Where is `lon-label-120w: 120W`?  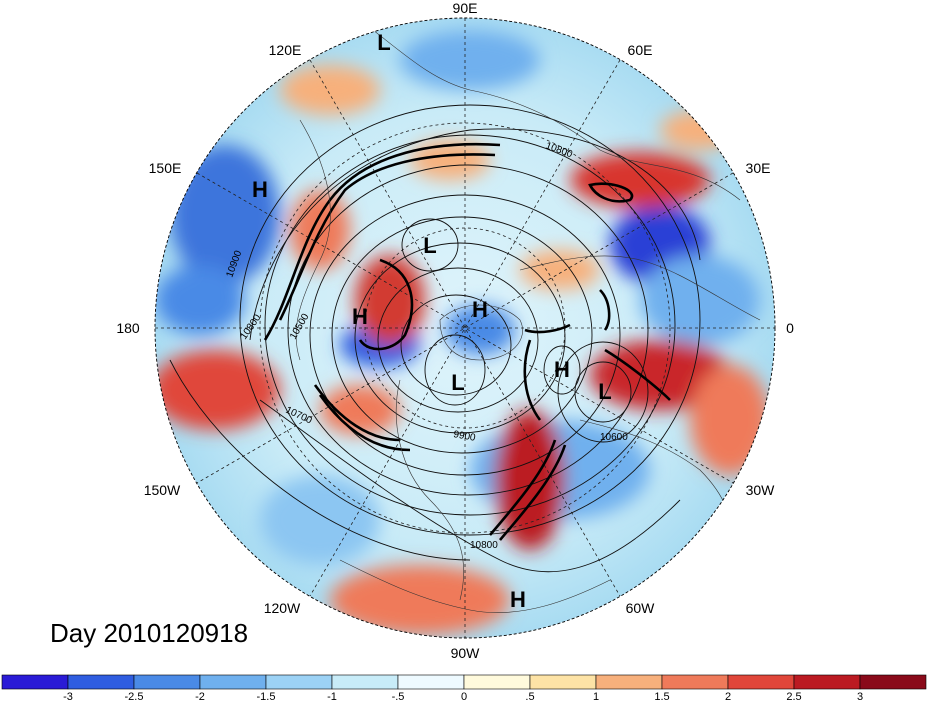
lon-label-120w: 120W is located at coordinates (282, 608).